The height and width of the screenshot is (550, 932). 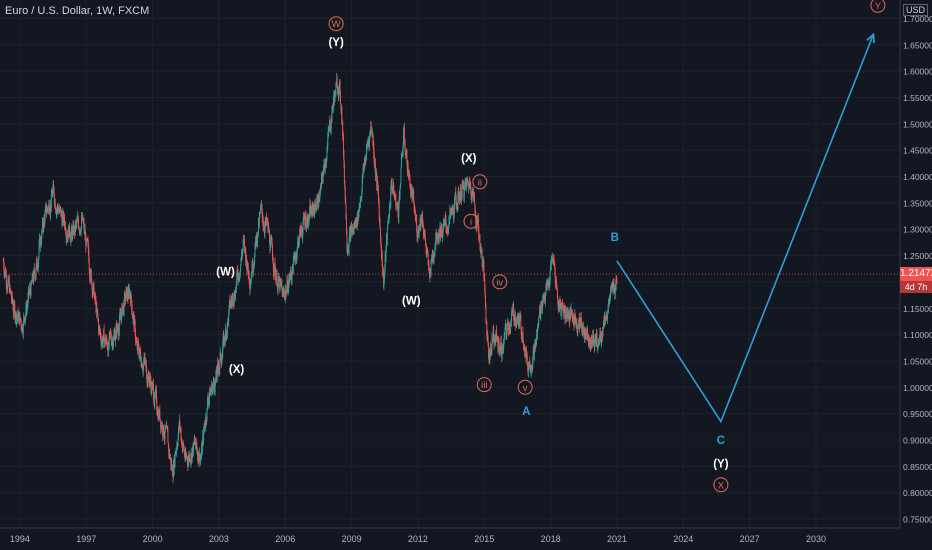 I want to click on currency-label: USD, so click(x=916, y=10).